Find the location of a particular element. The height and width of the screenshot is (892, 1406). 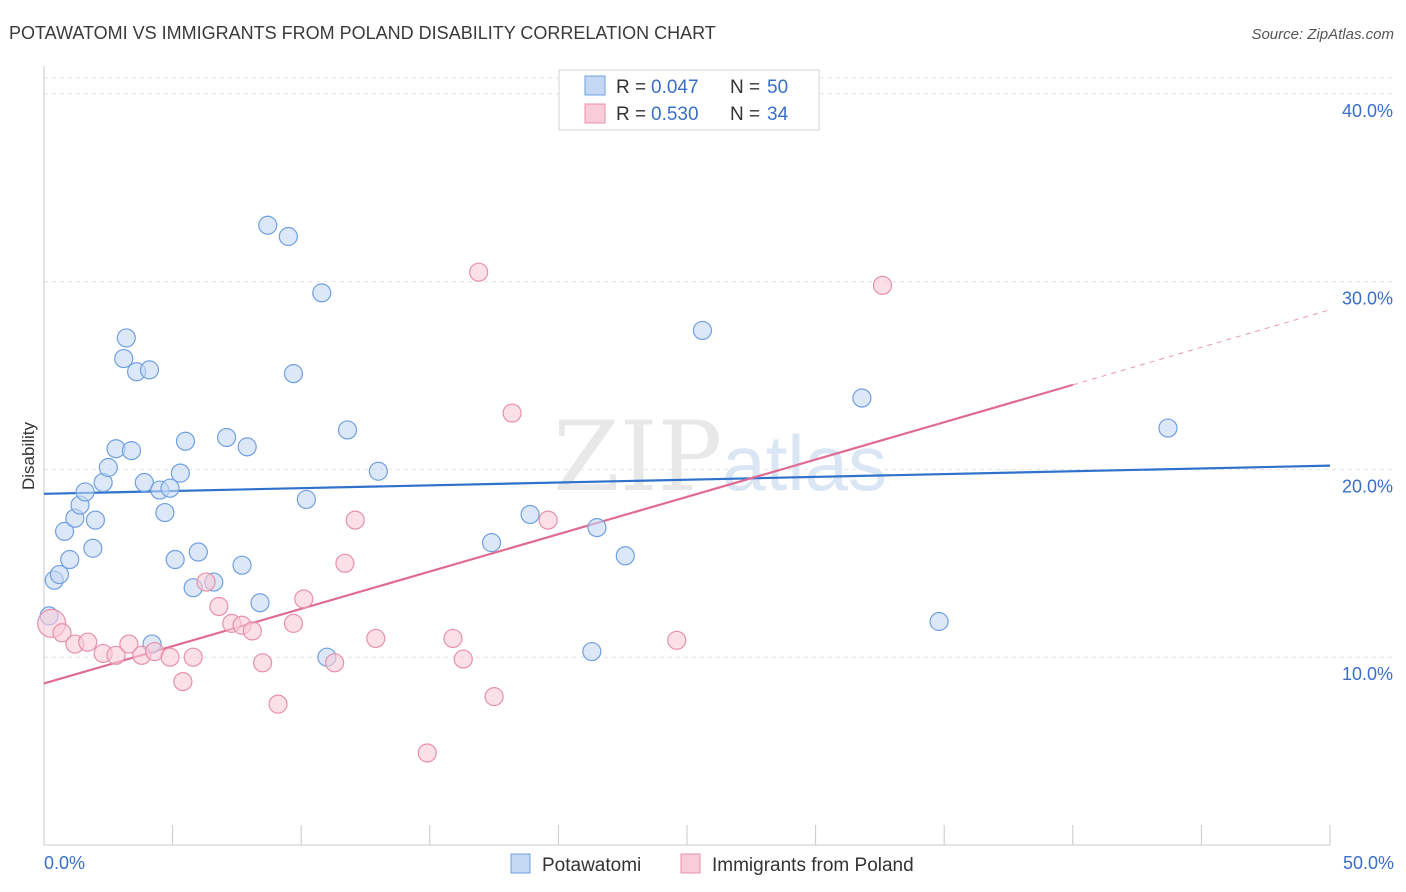

watermark-zip: ZIP is located at coordinates (637, 457).